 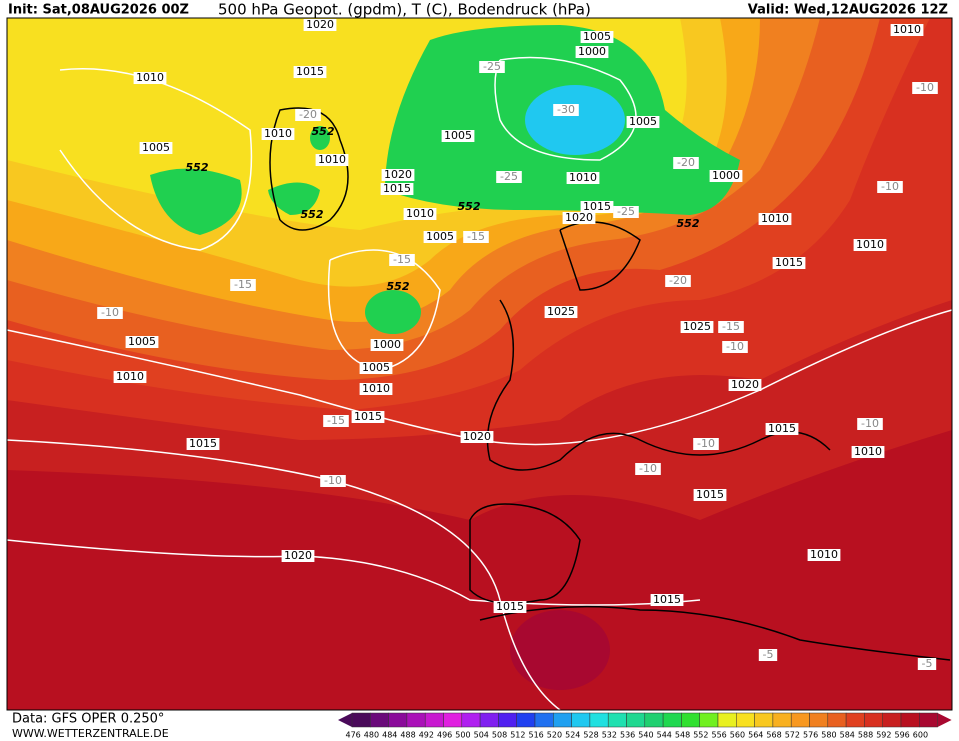 What do you see at coordinates (560, 650) in the screenshot?
I see `high-core` at bounding box center [560, 650].